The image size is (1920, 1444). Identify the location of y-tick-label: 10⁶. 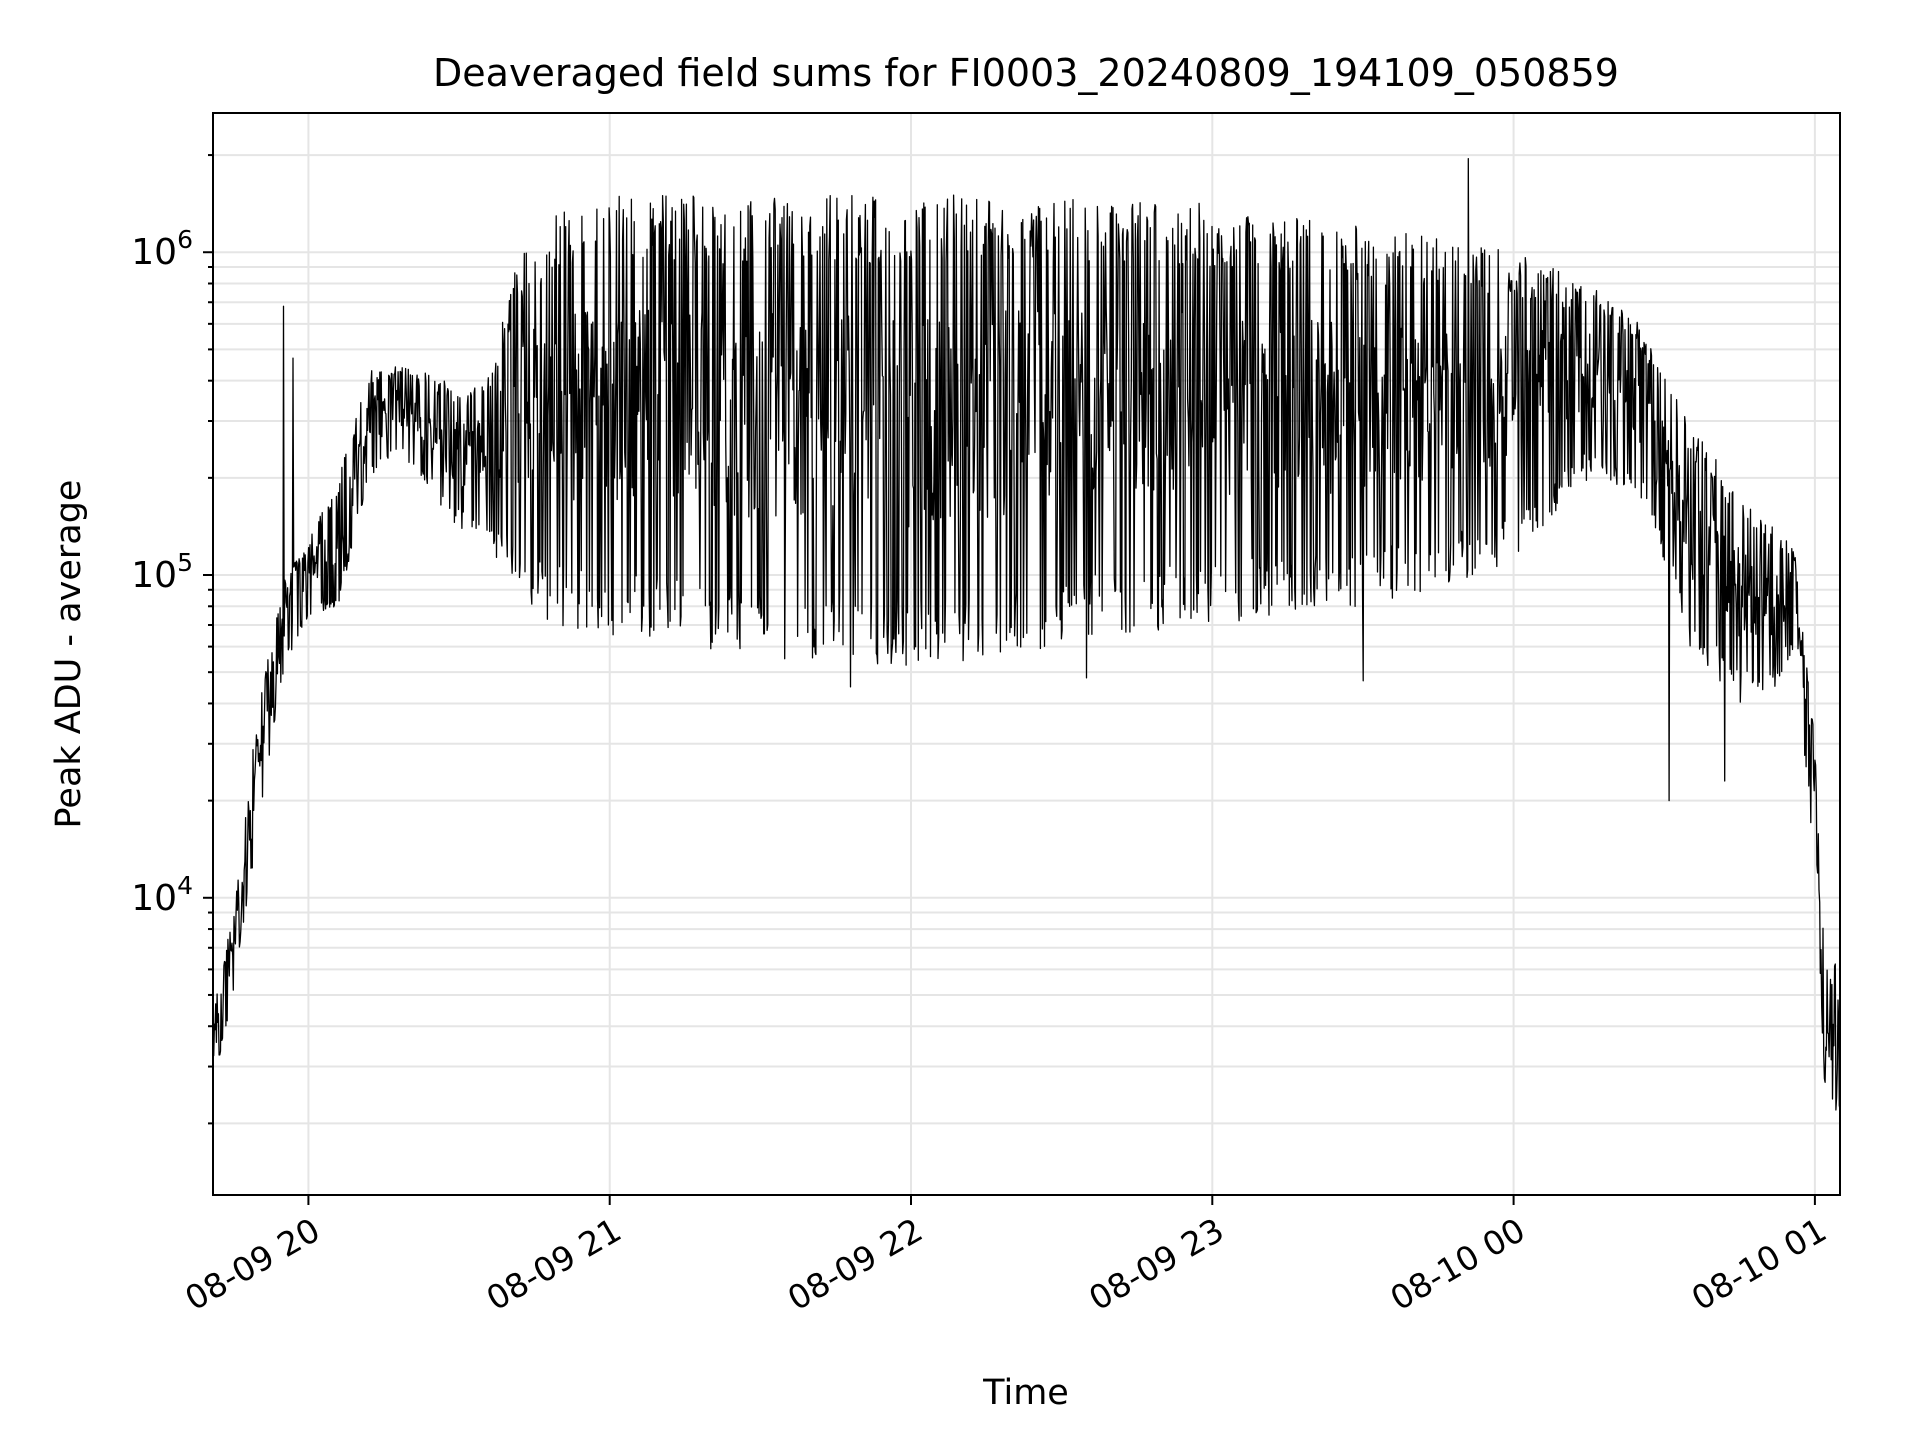
(162, 249).